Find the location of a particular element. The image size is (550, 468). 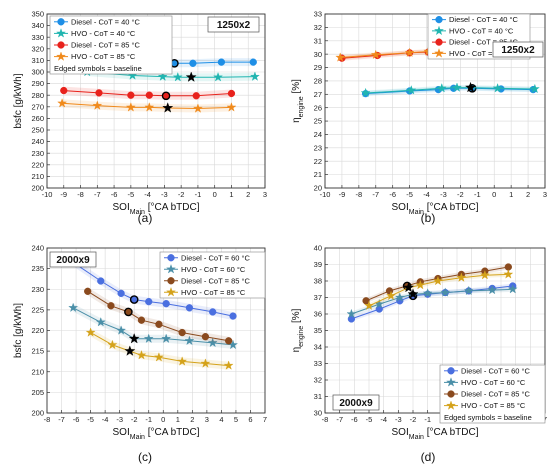

tick-label-x: 2 is located at coordinates (528, 194).